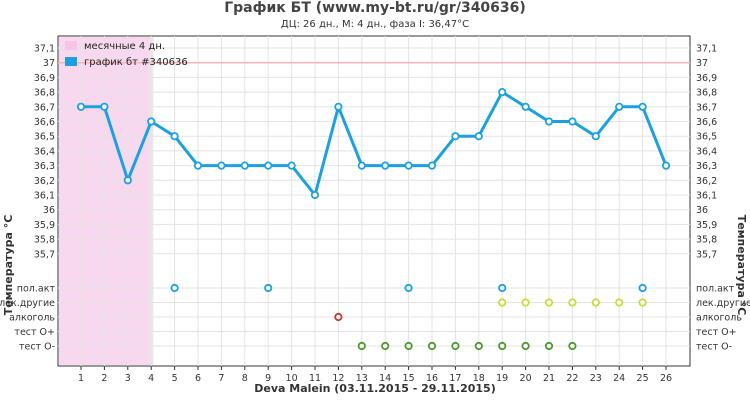 The image size is (750, 400). Describe the element at coordinates (706, 225) in the screenshot. I see `y-tick-label-right: 35,9` at that location.